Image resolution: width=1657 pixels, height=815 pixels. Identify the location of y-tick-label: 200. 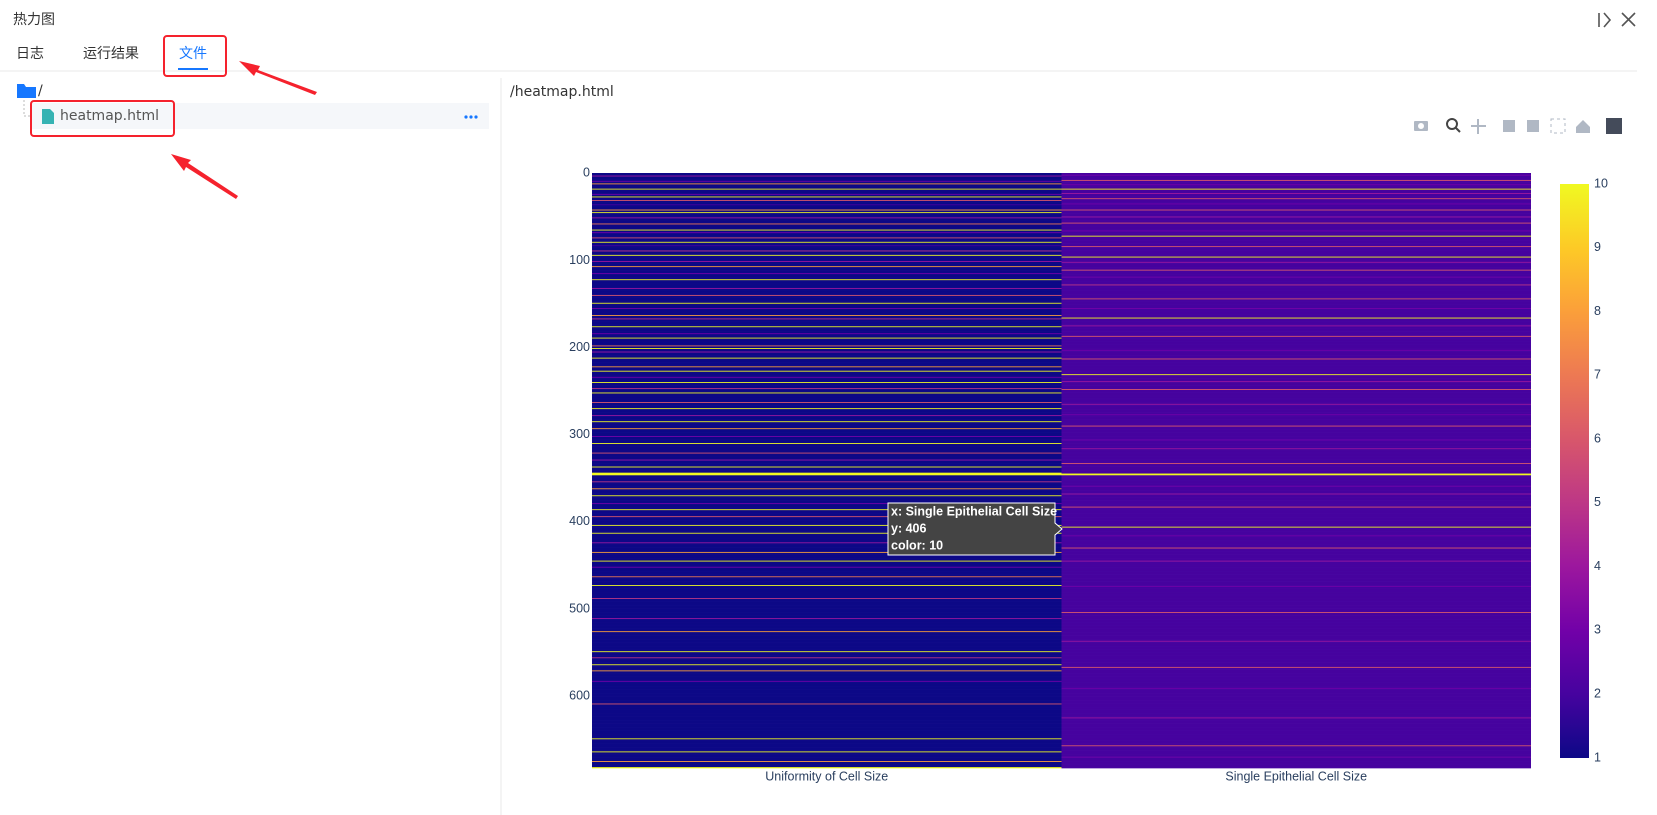
(579, 347).